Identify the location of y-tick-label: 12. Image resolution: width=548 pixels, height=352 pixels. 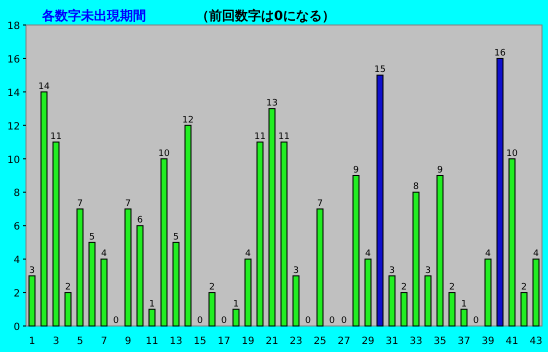
(13, 126).